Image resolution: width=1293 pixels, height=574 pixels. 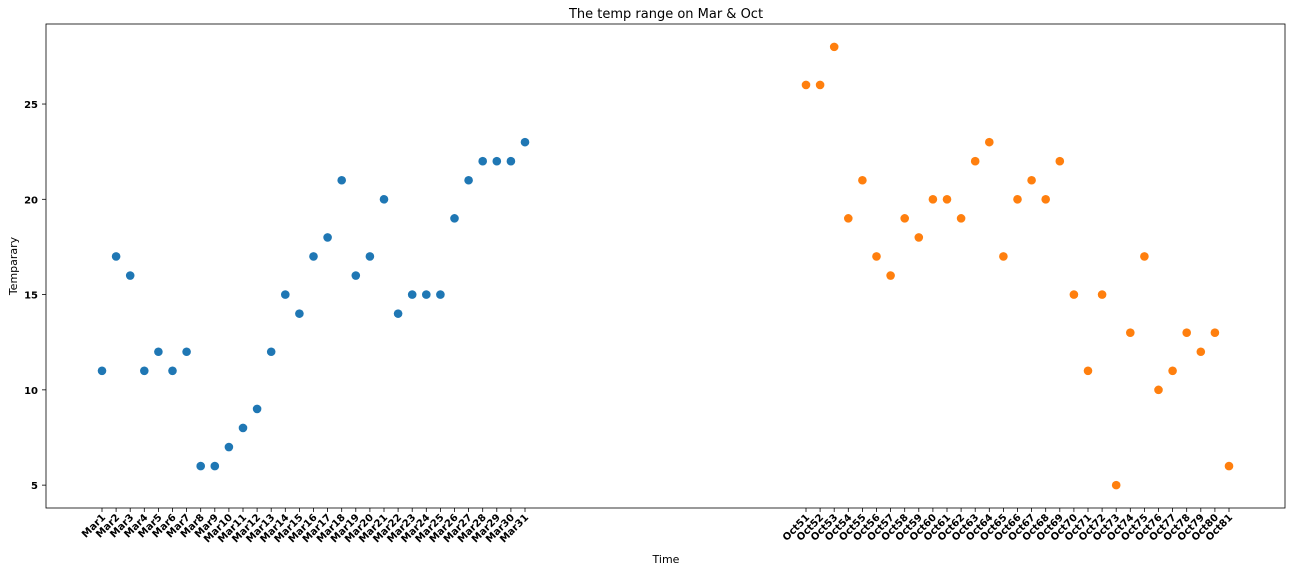 I want to click on y-axis: 5 10 15 20 25, so click(x=35, y=296).